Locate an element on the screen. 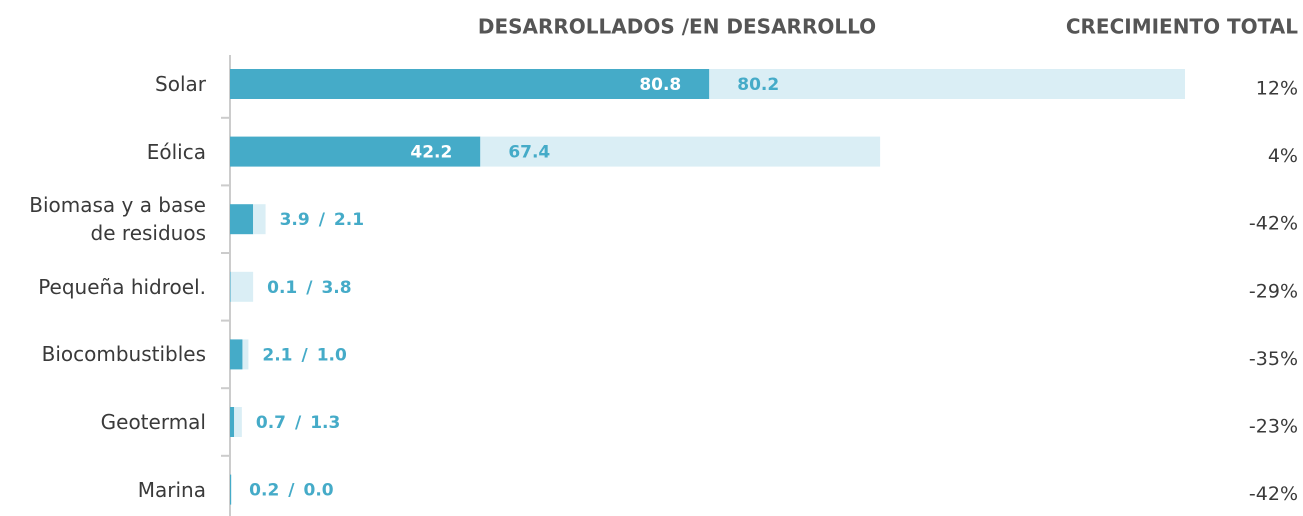 Image resolution: width=1303 pixels, height=516 pixels. value-label: 0.7 / 1.3 is located at coordinates (298, 423).